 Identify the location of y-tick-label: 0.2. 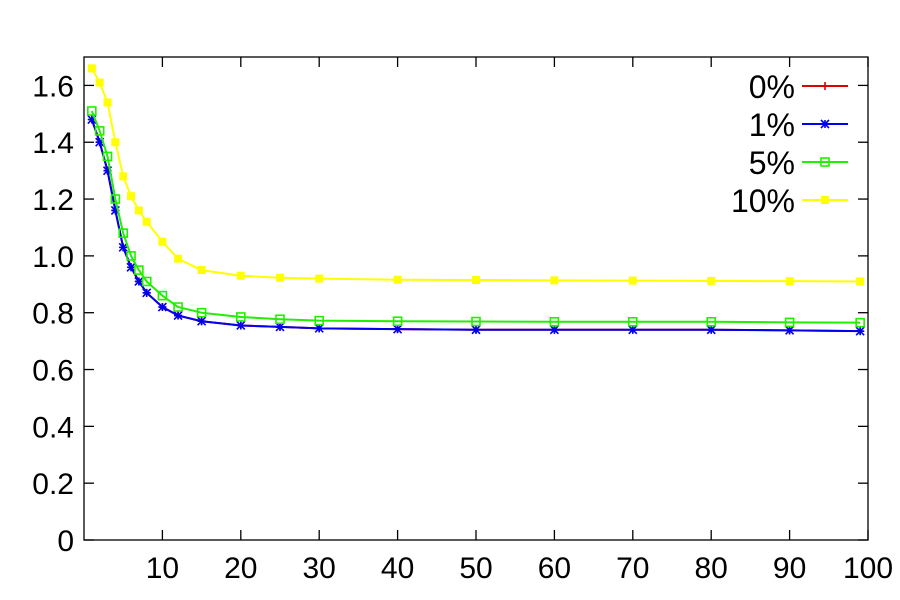
(53, 484).